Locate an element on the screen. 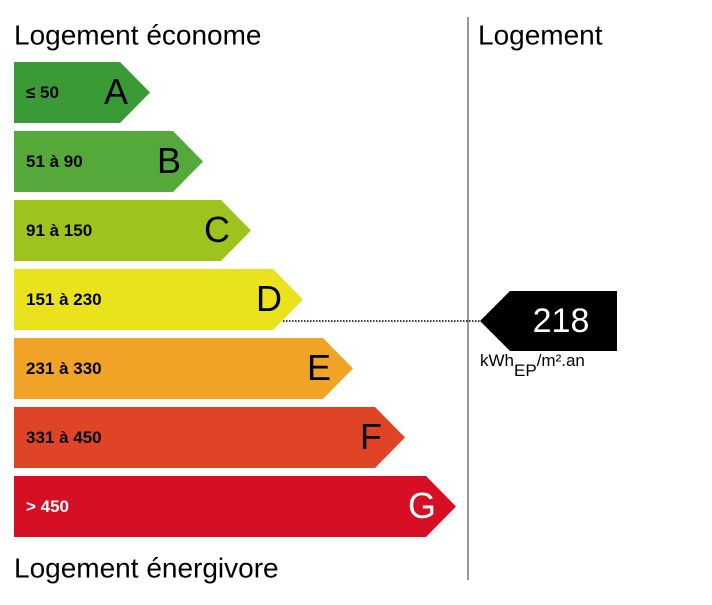  class-letter: G is located at coordinates (422, 505).